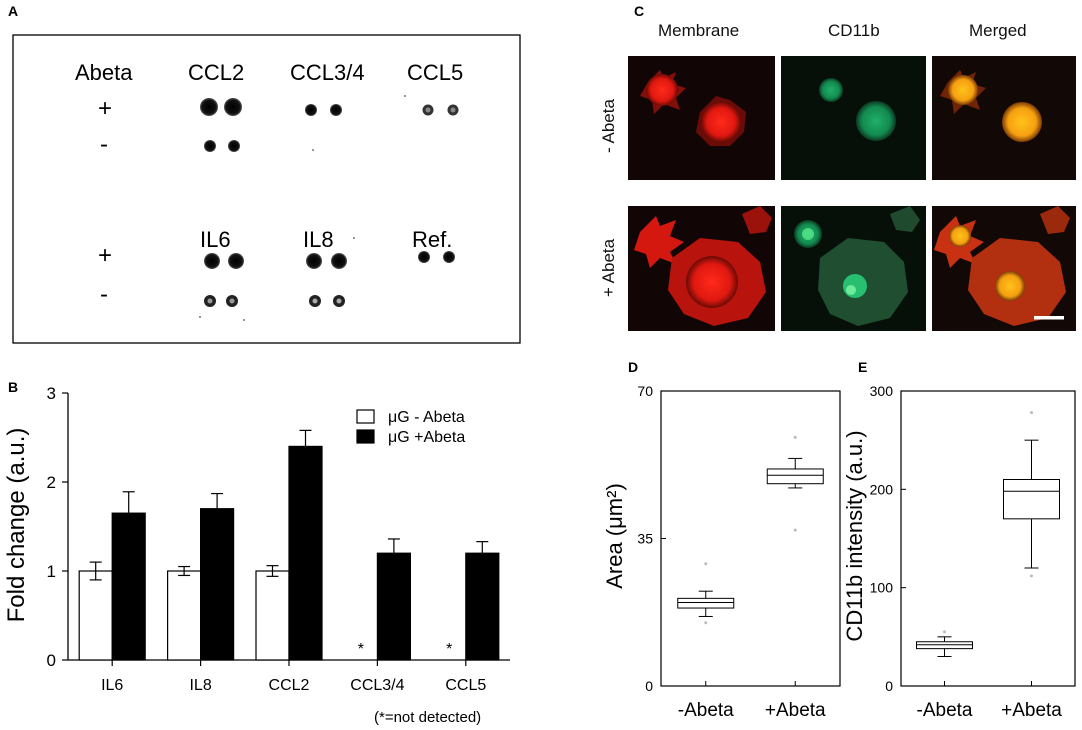  What do you see at coordinates (427, 717) in the screenshot?
I see `chart-b-footnote: (*=not detected)` at bounding box center [427, 717].